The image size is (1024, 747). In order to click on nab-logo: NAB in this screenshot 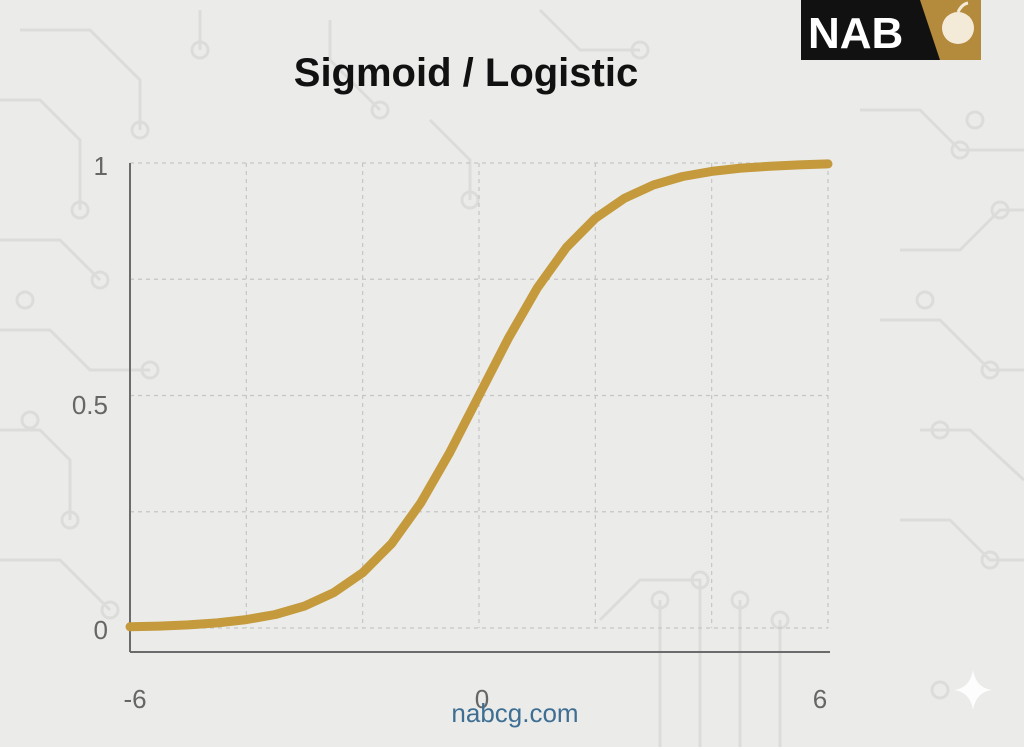, I will do `click(891, 30)`.